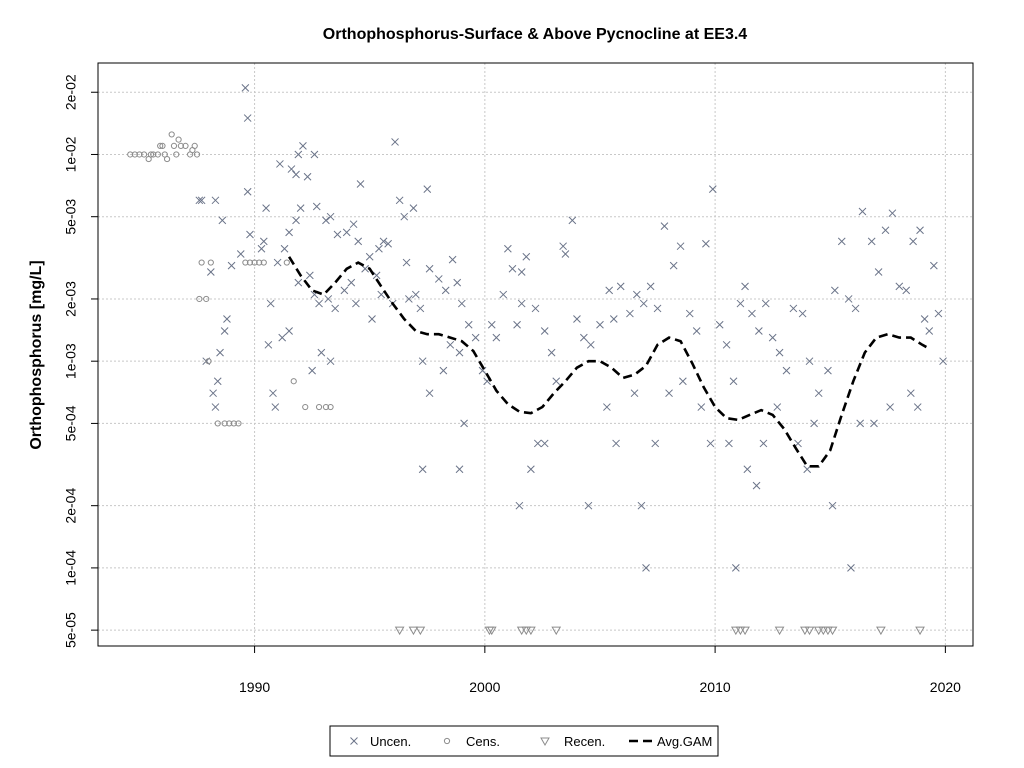 Image resolution: width=1024 pixels, height=768 pixels. What do you see at coordinates (71, 361) in the screenshot?
I see `y-tick-label: 1e-03` at bounding box center [71, 361].